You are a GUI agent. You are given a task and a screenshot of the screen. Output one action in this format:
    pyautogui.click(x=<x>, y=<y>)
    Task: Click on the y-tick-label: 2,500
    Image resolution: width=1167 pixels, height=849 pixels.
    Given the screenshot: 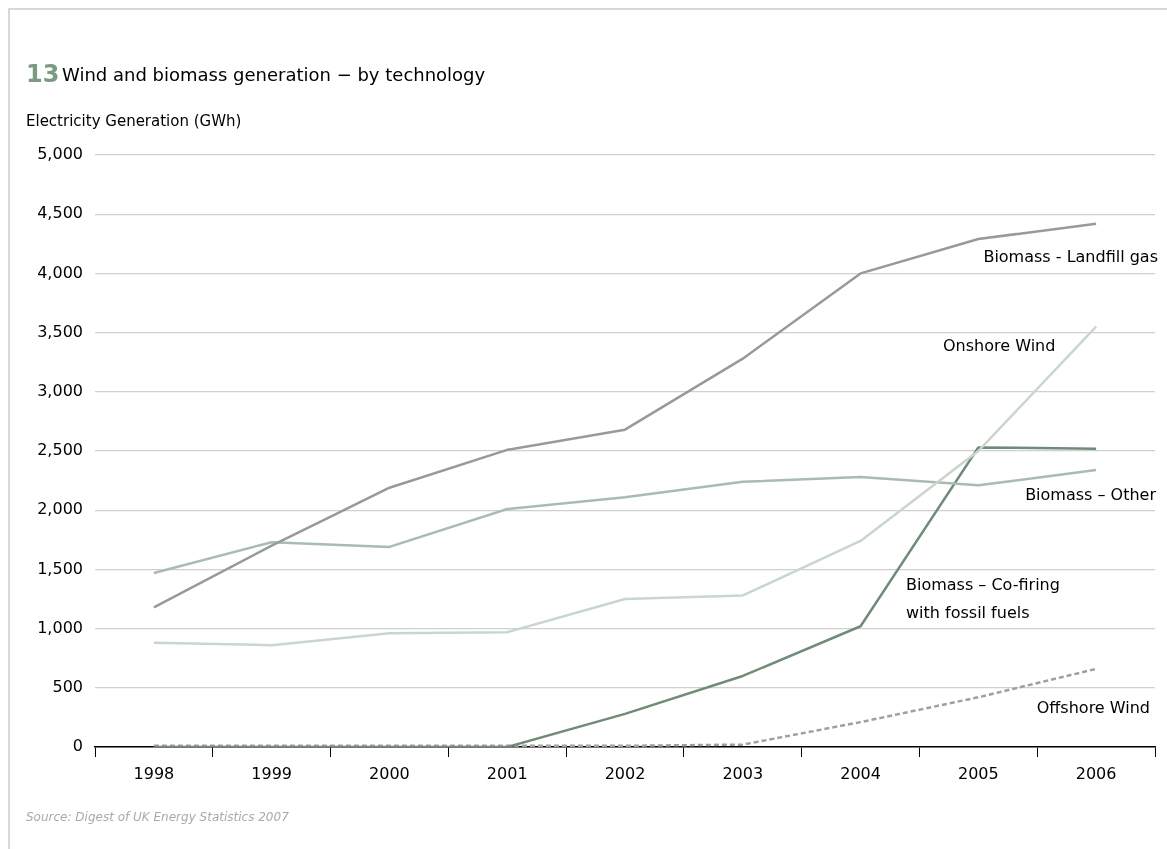 What is the action you would take?
    pyautogui.click(x=60, y=450)
    